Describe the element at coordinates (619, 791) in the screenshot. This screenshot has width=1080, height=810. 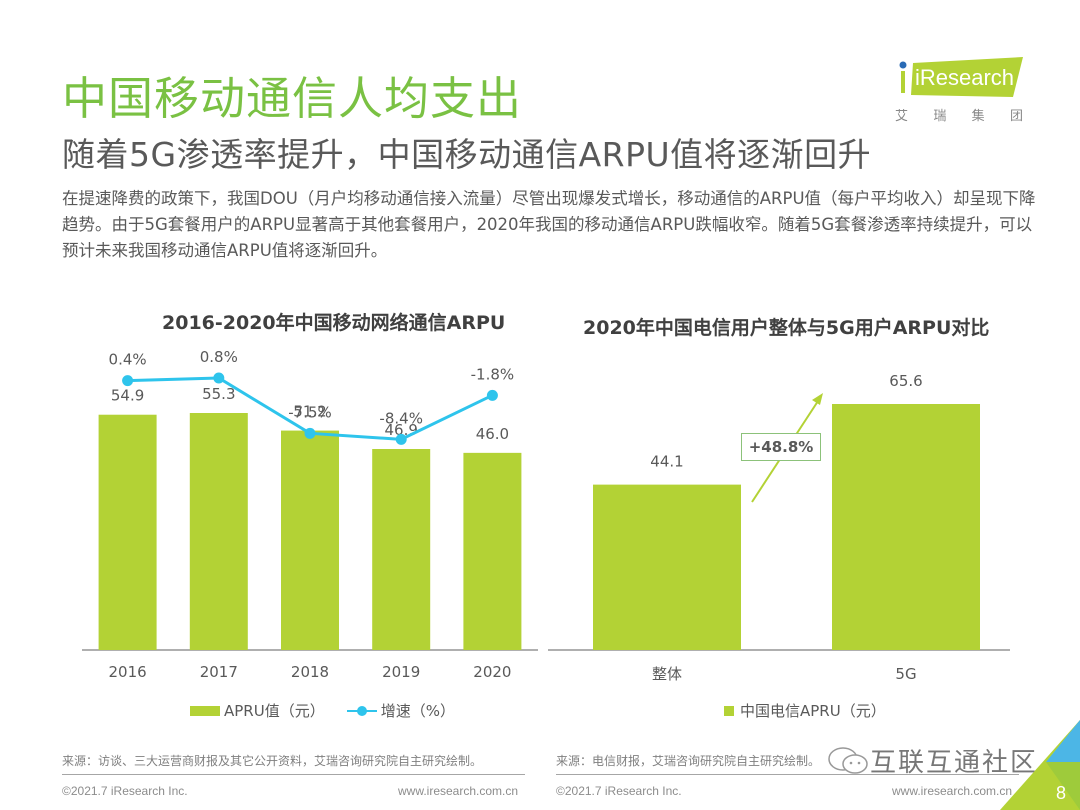
I see `copyright-right: ©2021.7 iResearch Inc.` at that location.